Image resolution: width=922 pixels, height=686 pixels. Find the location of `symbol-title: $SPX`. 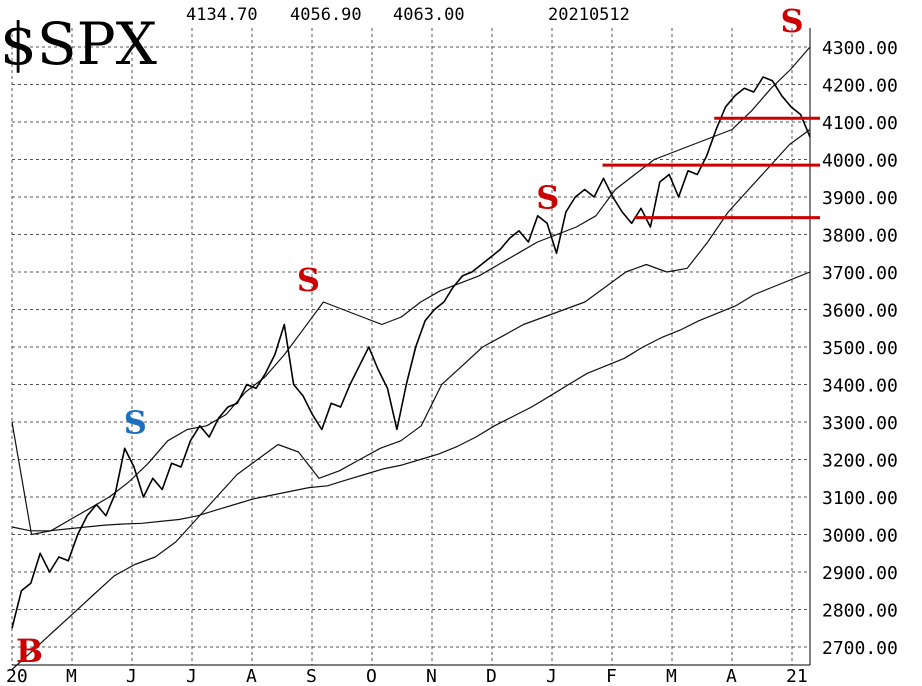

symbol-title: $SPX is located at coordinates (79, 44).